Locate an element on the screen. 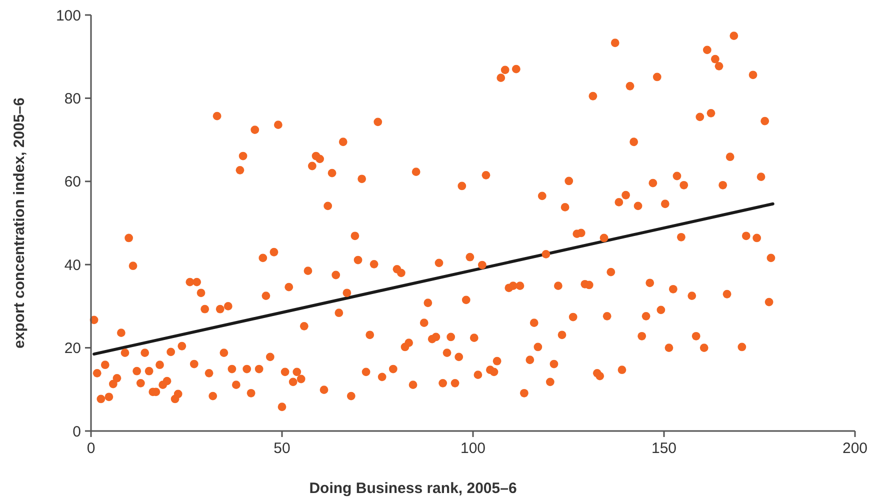  y-tick-label: 100 is located at coordinates (68, 15).